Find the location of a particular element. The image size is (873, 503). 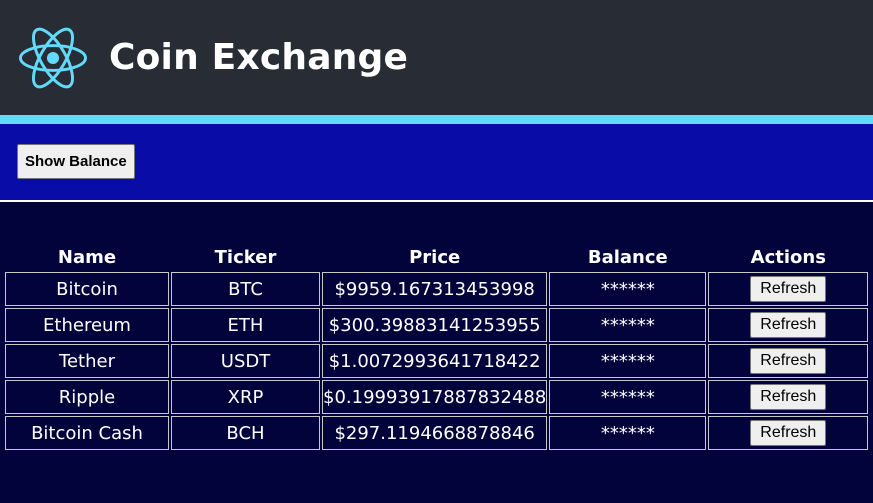

coin-ticker-cell: ETH is located at coordinates (245, 325).